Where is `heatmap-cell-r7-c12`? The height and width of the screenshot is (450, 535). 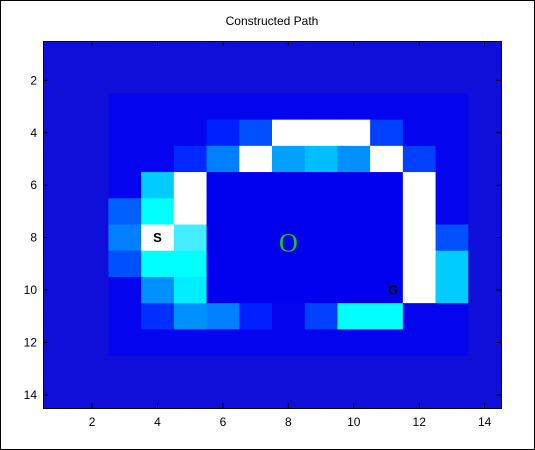 heatmap-cell-r7-c12 is located at coordinates (419, 211).